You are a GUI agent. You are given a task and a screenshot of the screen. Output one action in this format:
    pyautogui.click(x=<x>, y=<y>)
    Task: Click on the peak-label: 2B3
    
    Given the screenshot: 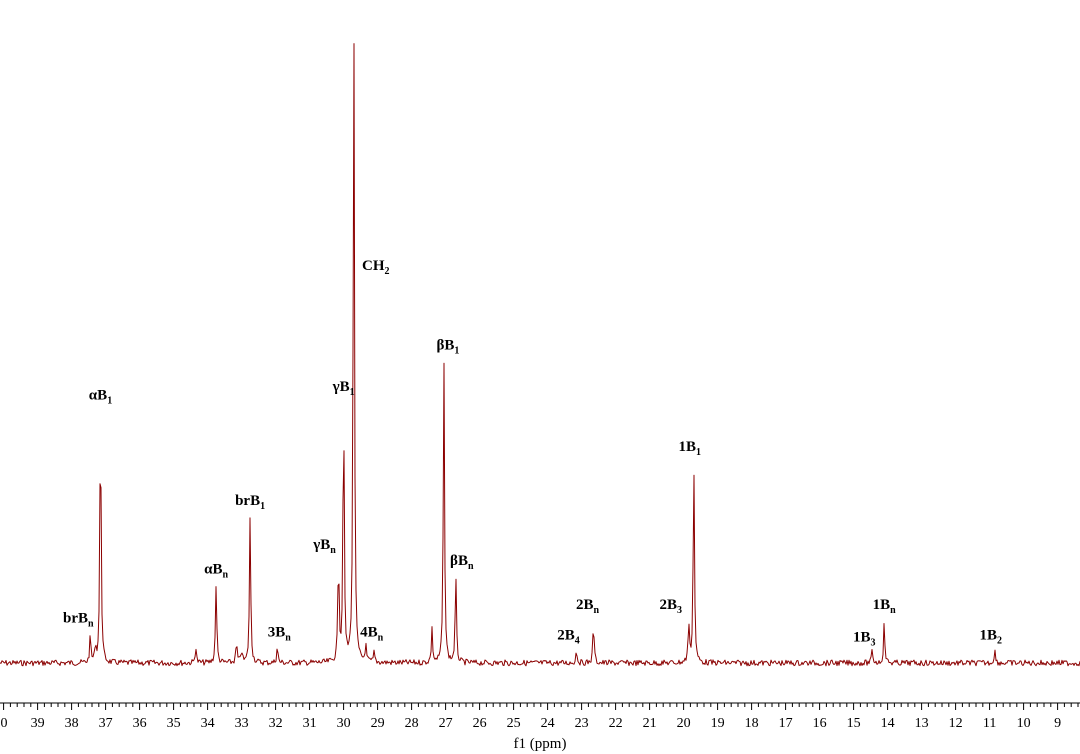 What is the action you would take?
    pyautogui.click(x=670, y=606)
    